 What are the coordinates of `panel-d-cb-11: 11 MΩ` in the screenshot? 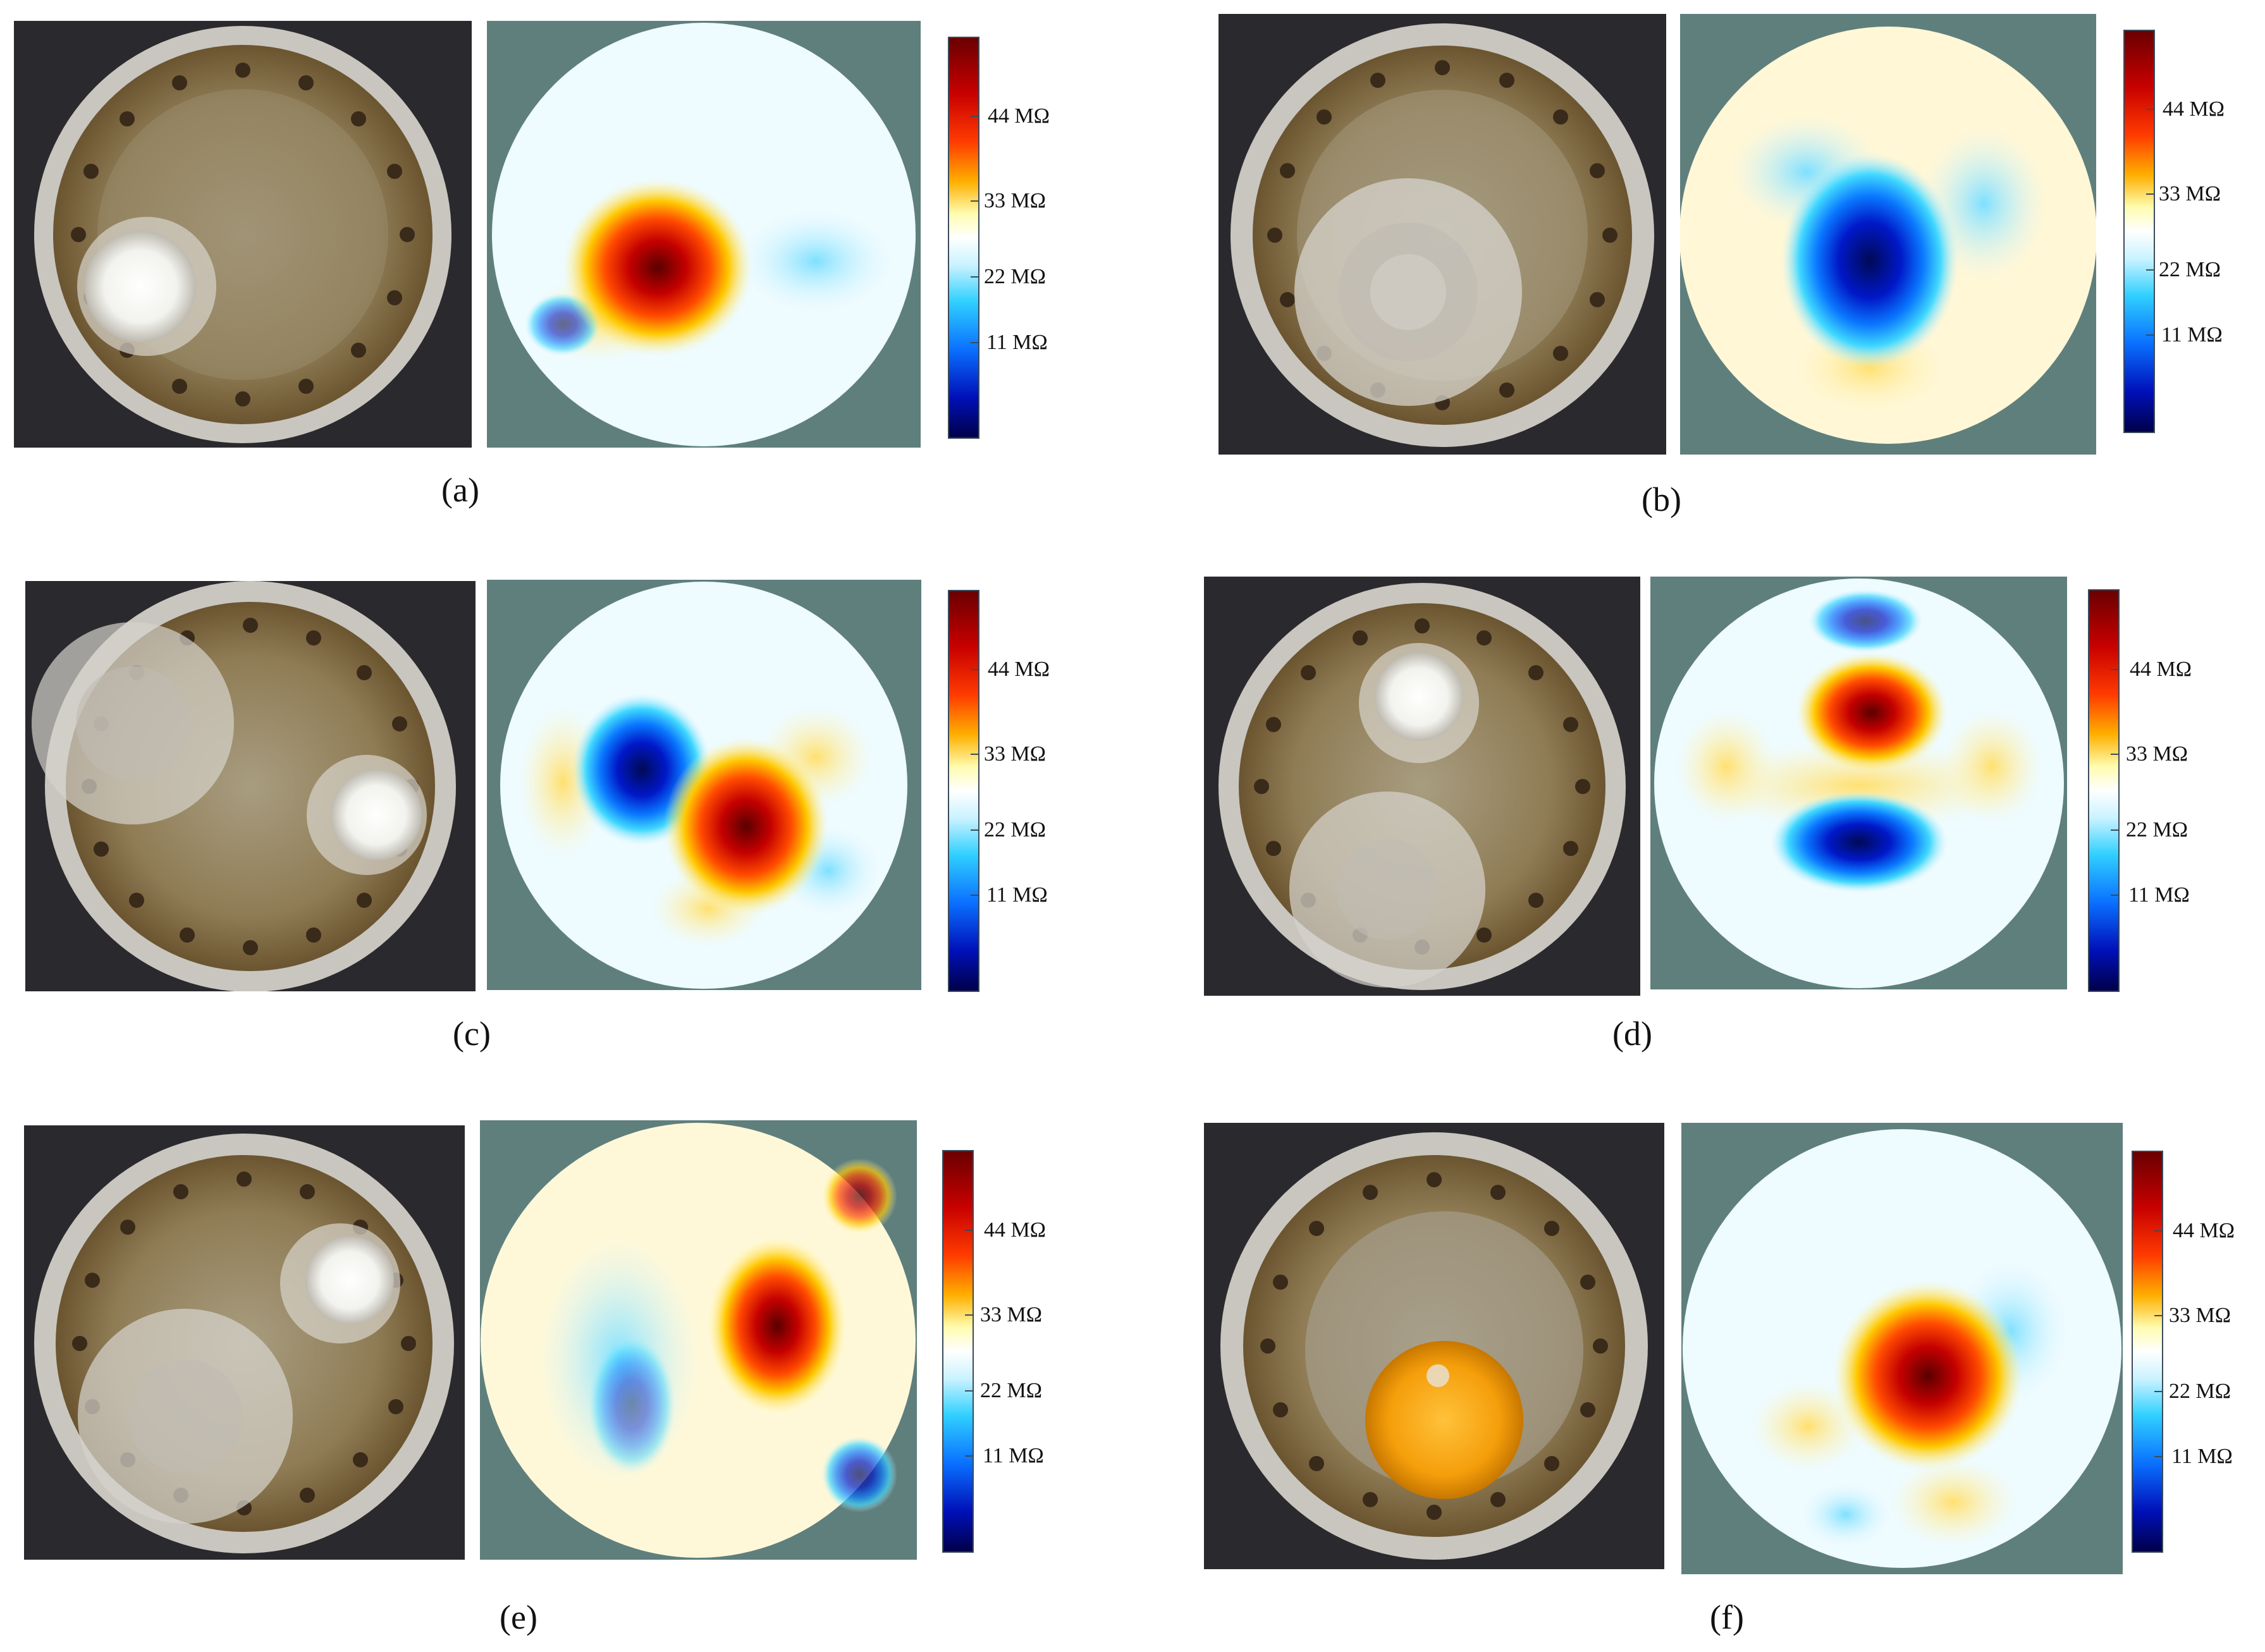 It's located at (2159, 895).